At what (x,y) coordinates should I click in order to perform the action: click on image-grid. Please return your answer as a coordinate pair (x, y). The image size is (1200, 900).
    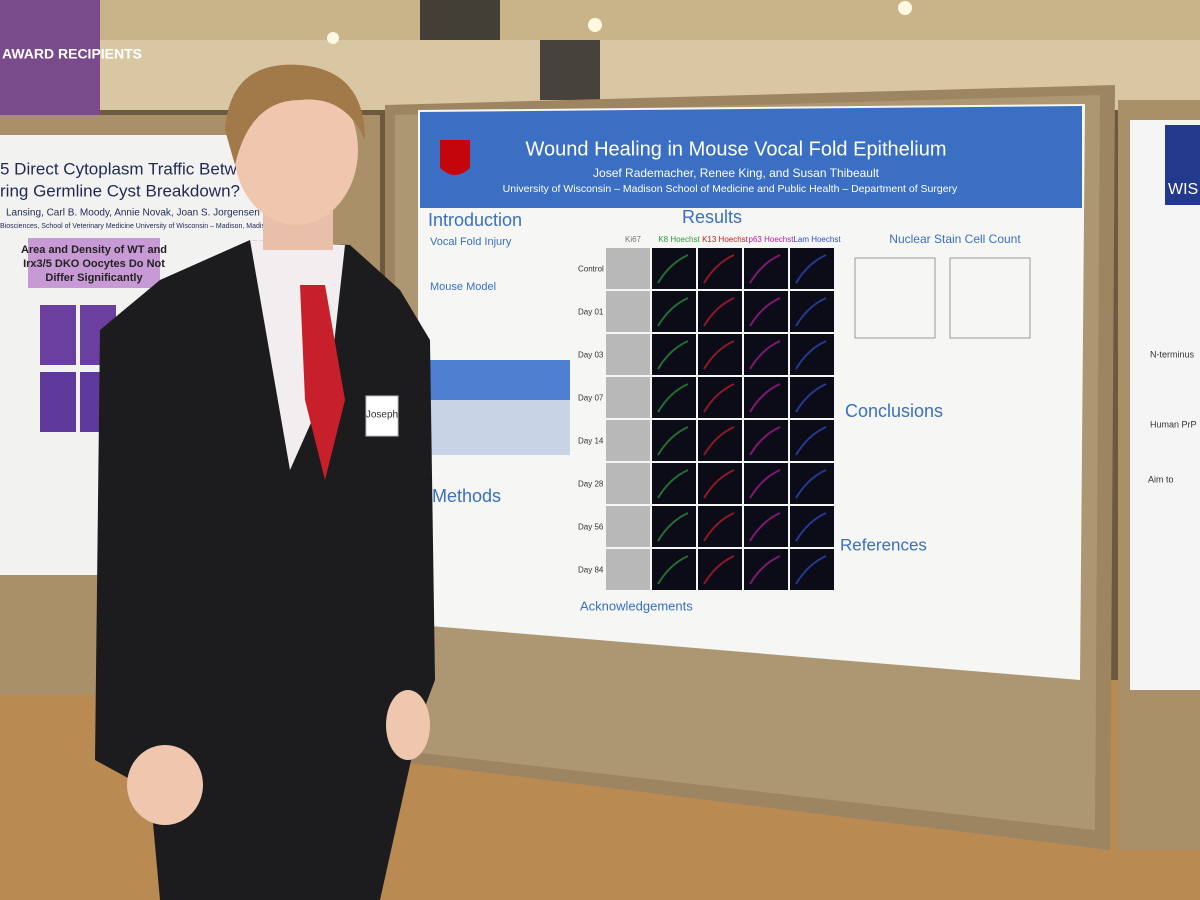
    Looking at the image, I should click on (720, 419).